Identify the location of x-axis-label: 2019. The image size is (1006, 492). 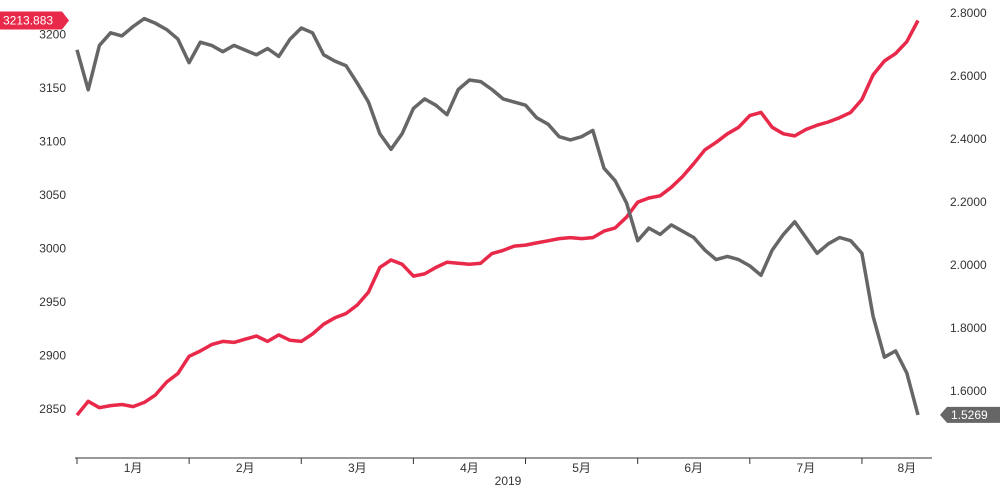
(508, 481).